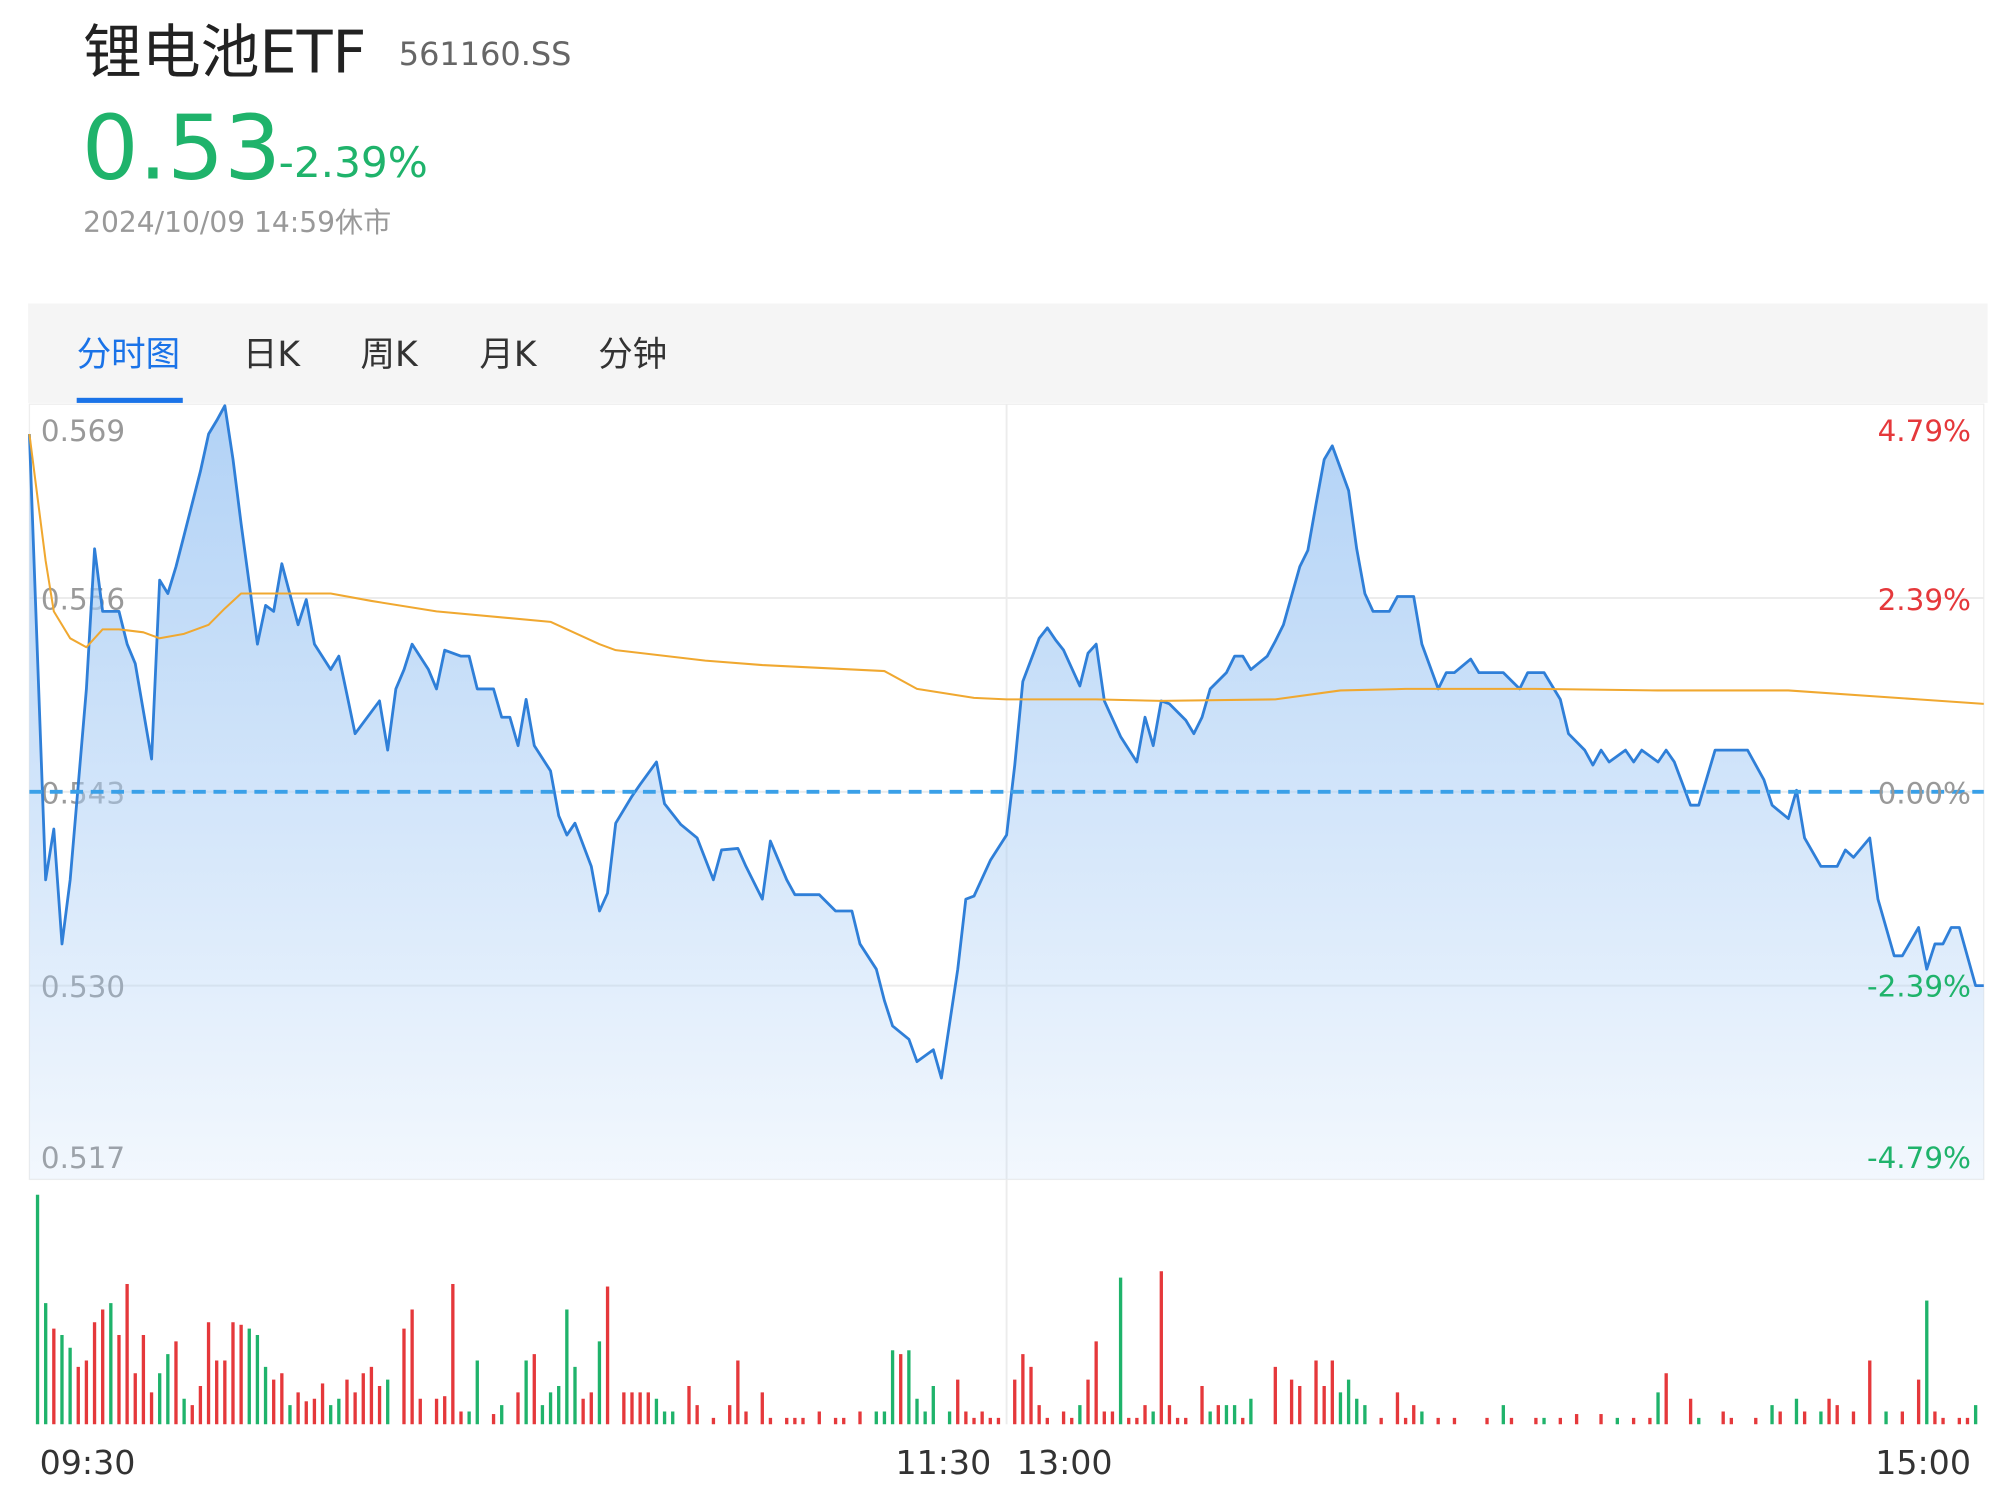  Describe the element at coordinates (1924, 793) in the screenshot. I see `y2-tick-label: 0.00%` at that location.